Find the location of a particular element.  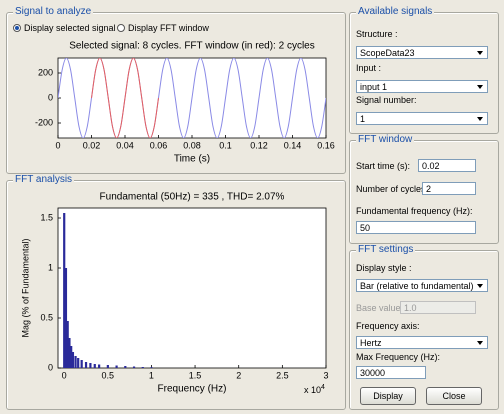

fundamental-field: 50 is located at coordinates (416, 227).